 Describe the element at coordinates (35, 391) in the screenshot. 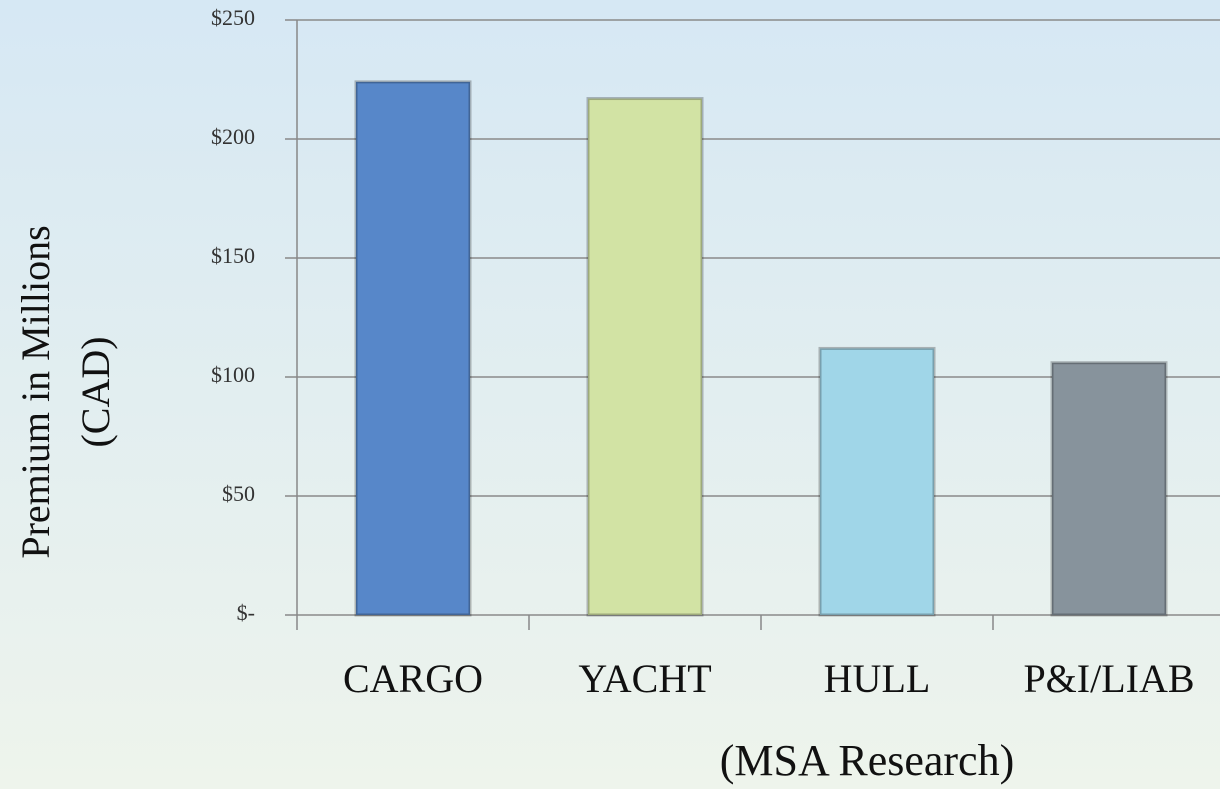

I see `y-axis-label: Premium in Millions` at that location.